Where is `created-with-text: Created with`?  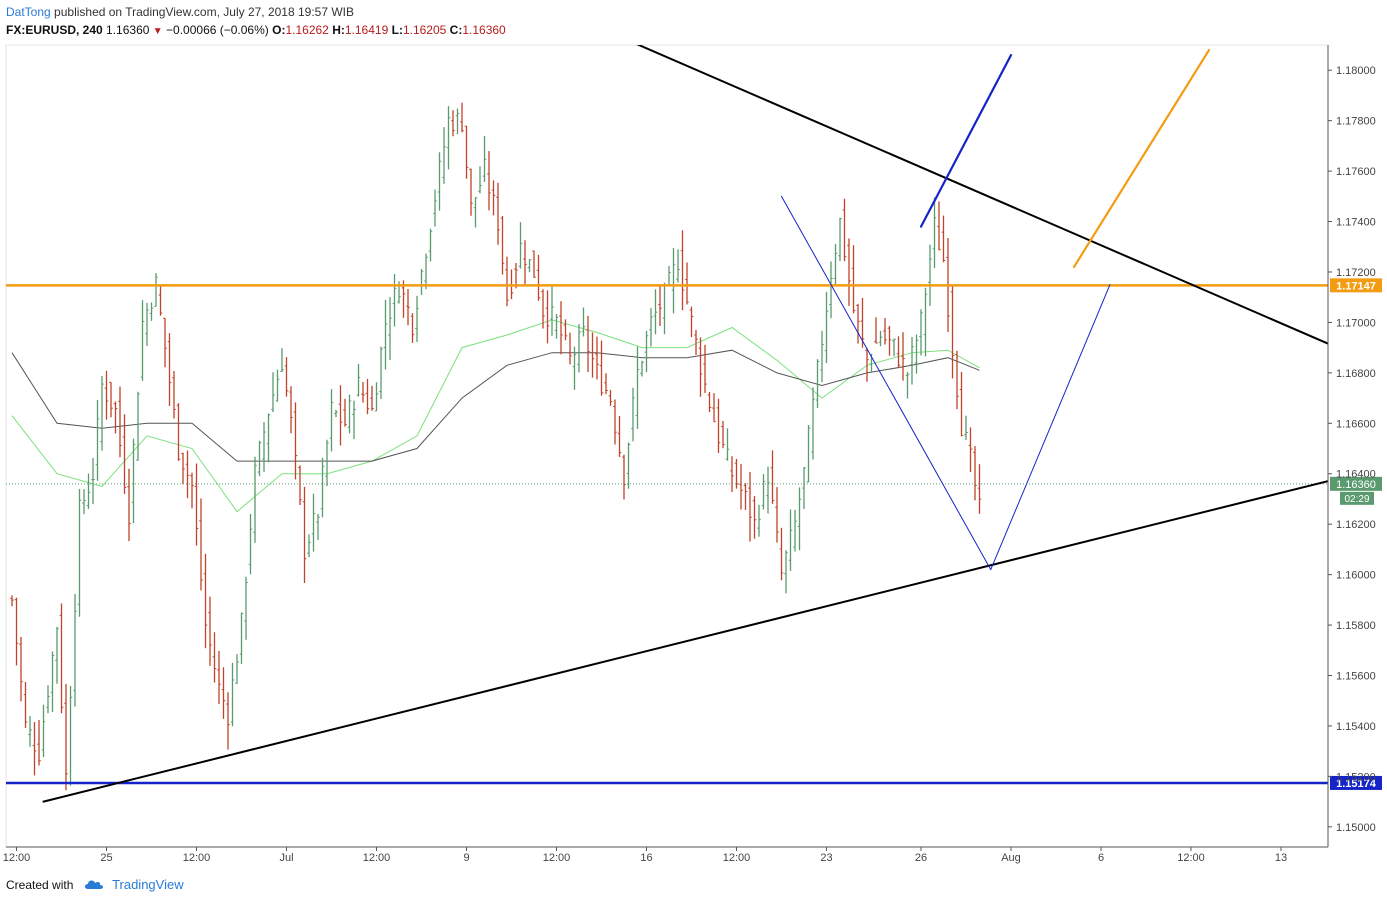 created-with-text: Created with is located at coordinates (40, 885).